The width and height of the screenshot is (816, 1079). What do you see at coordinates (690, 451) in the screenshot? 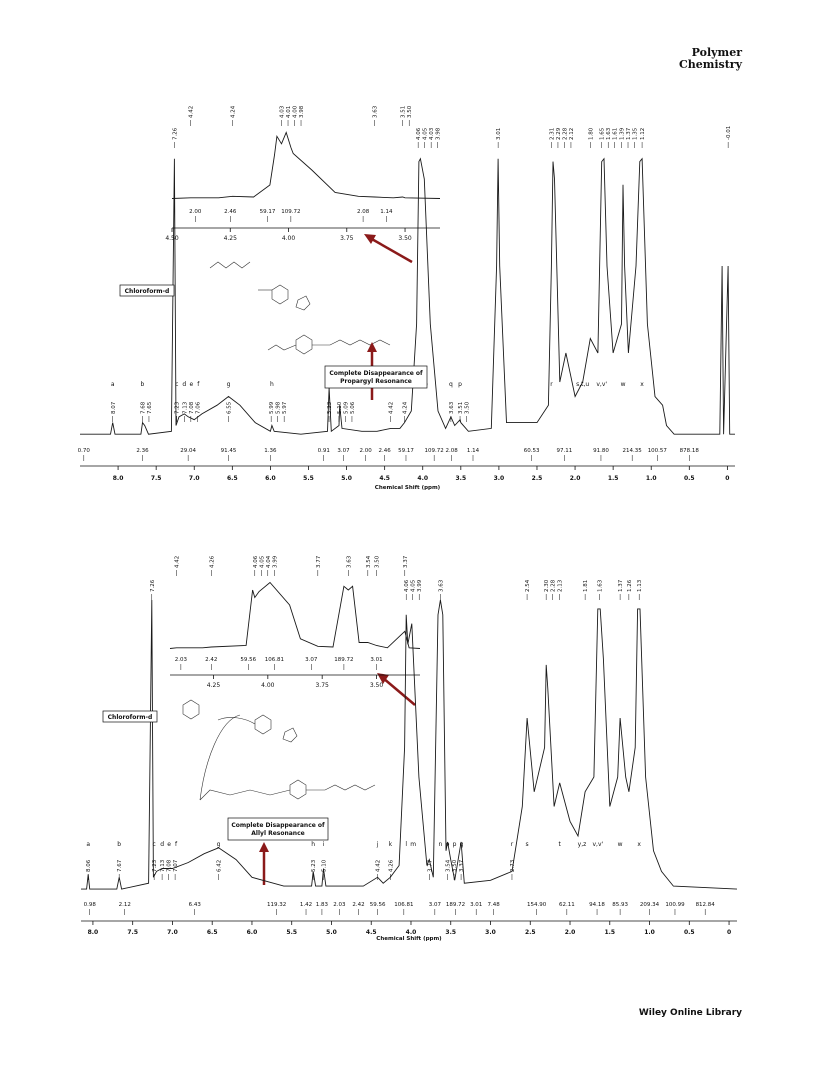
I see `integral-label: 878.18` at bounding box center [690, 451].